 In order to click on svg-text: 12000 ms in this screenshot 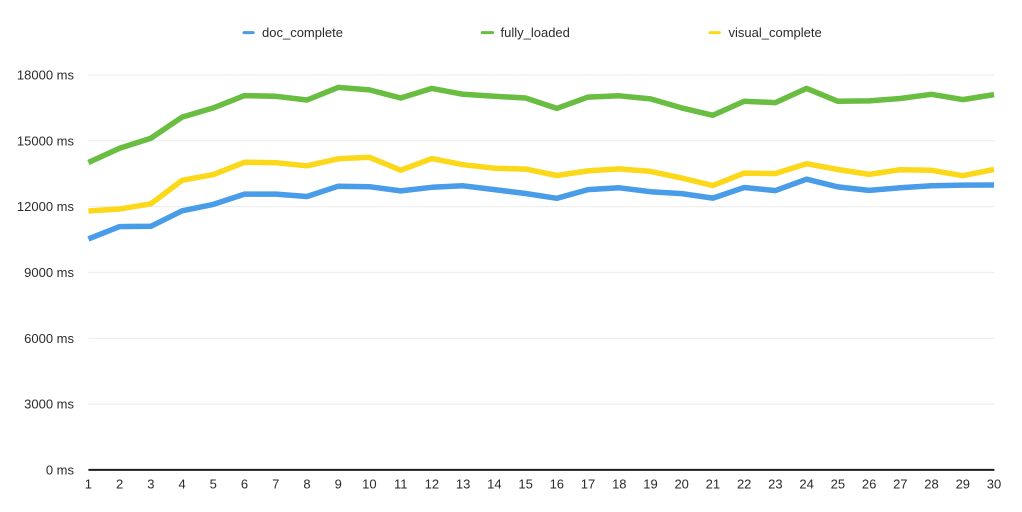, I will do `click(46, 206)`.